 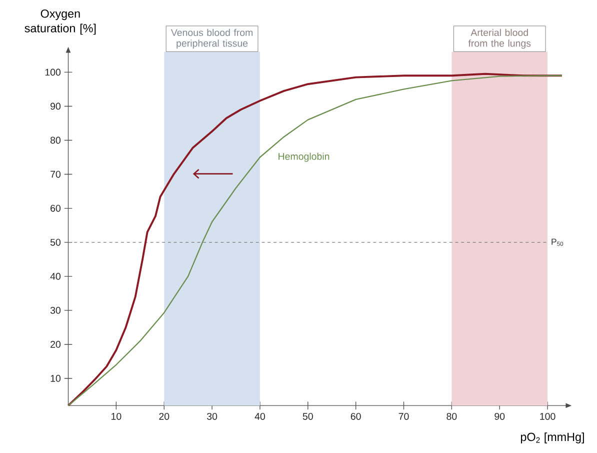 What do you see at coordinates (211, 38) in the screenshot?
I see `band-label: Venous blood from peripheral tissue` at bounding box center [211, 38].